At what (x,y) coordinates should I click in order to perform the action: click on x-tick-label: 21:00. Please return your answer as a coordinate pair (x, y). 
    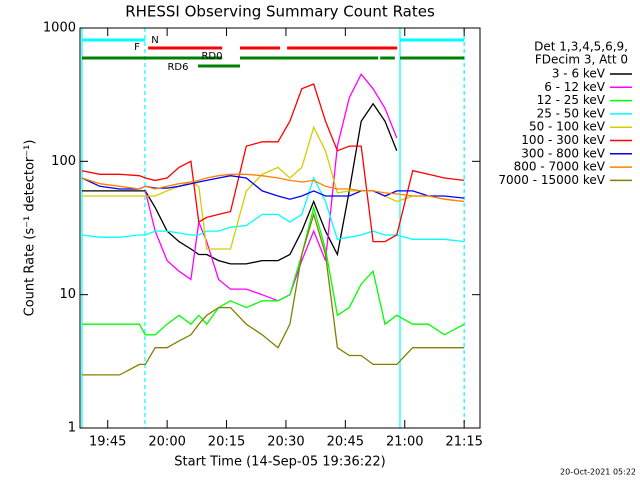
    Looking at the image, I should click on (404, 442).